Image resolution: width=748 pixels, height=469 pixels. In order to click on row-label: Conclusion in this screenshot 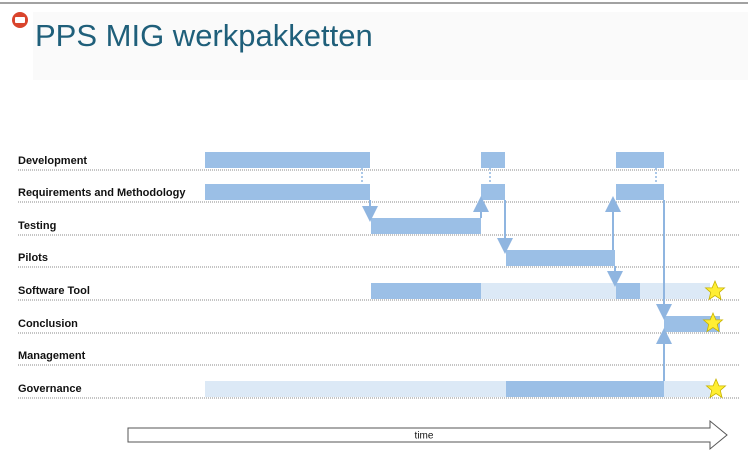, I will do `click(48, 324)`.